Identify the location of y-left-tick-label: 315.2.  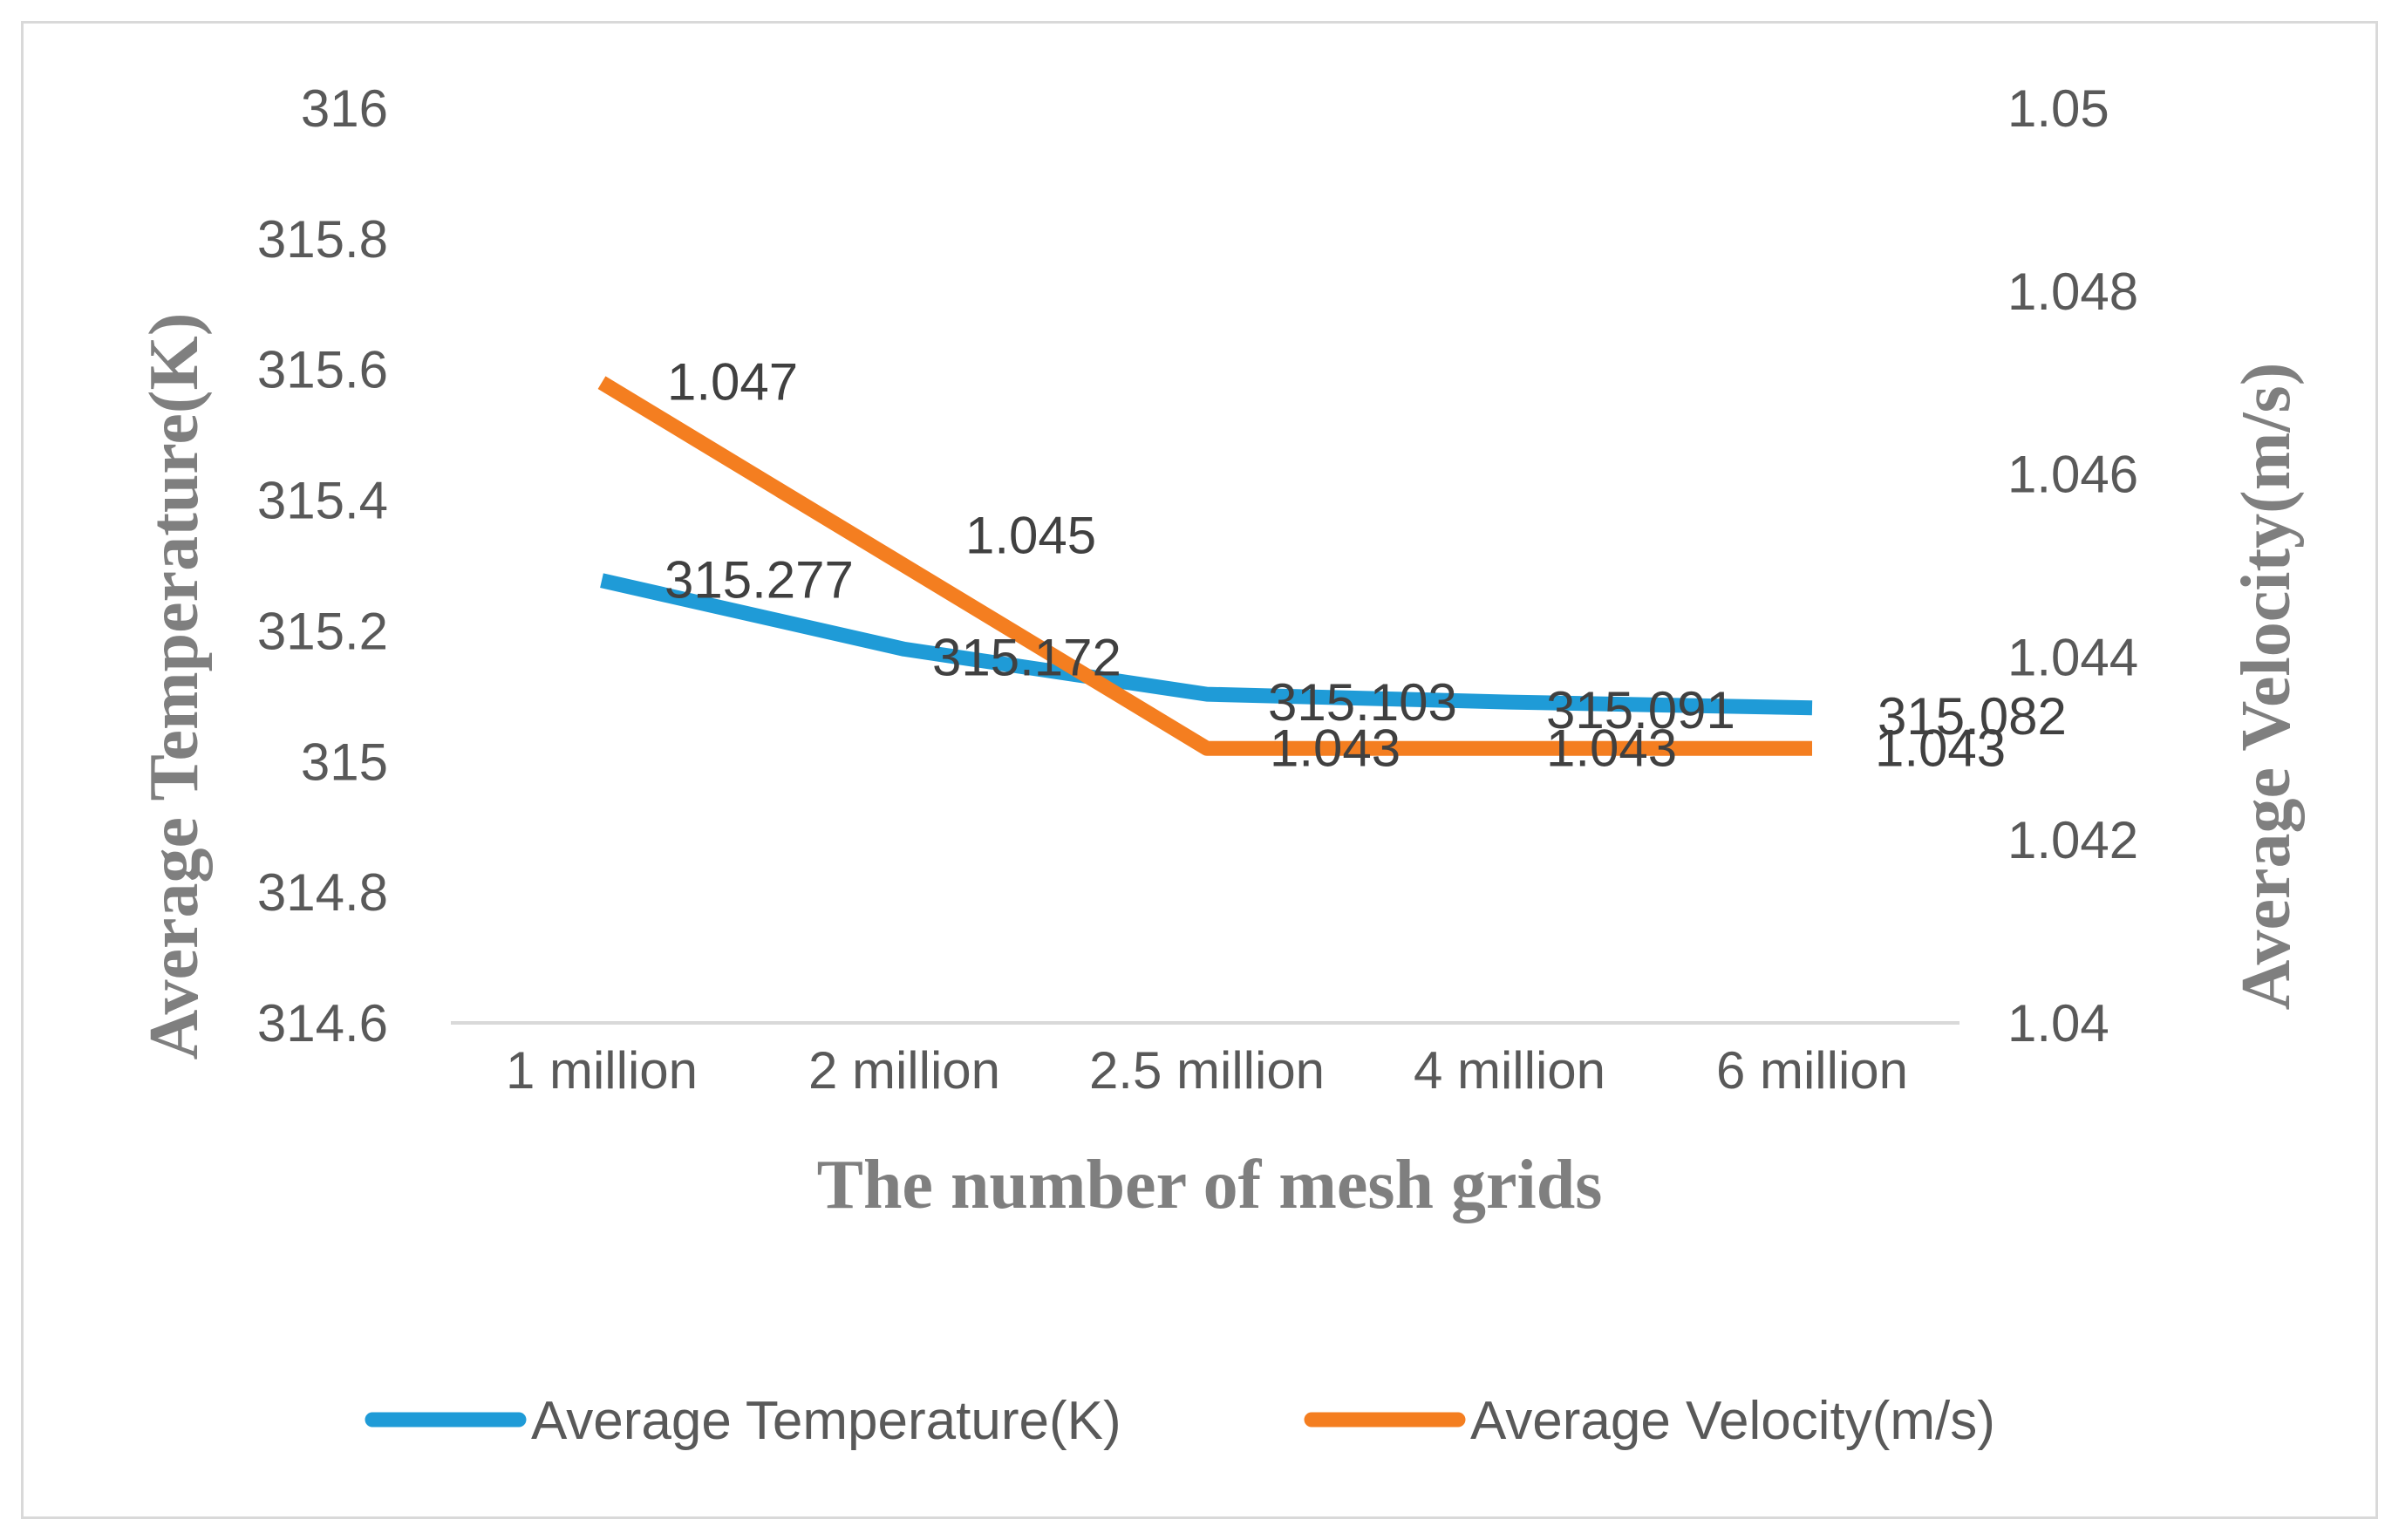
(322, 631).